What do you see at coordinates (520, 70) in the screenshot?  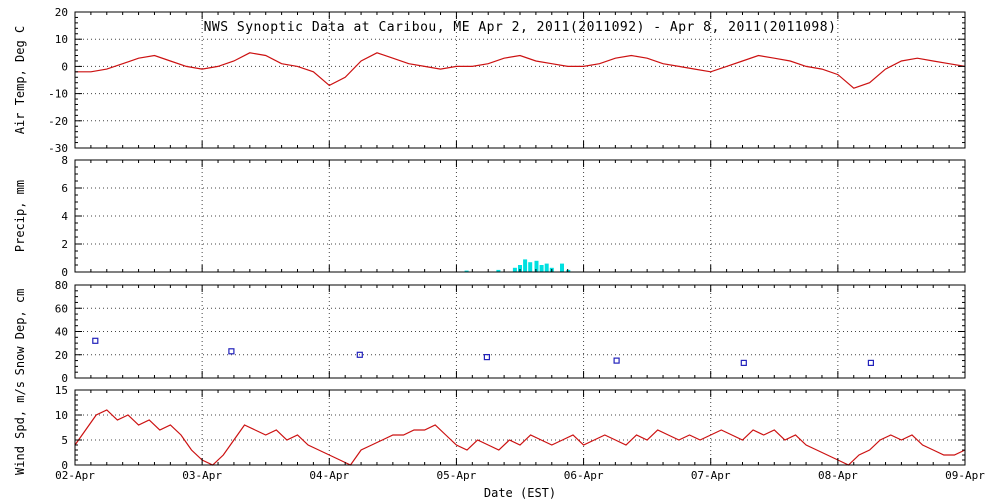 I see `air-temperature-line` at bounding box center [520, 70].